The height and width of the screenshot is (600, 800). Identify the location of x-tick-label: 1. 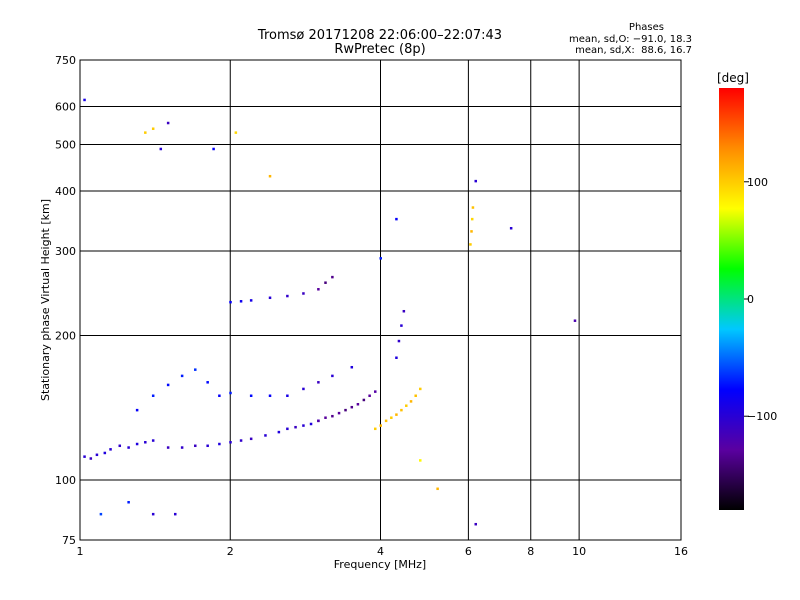
(80, 551).